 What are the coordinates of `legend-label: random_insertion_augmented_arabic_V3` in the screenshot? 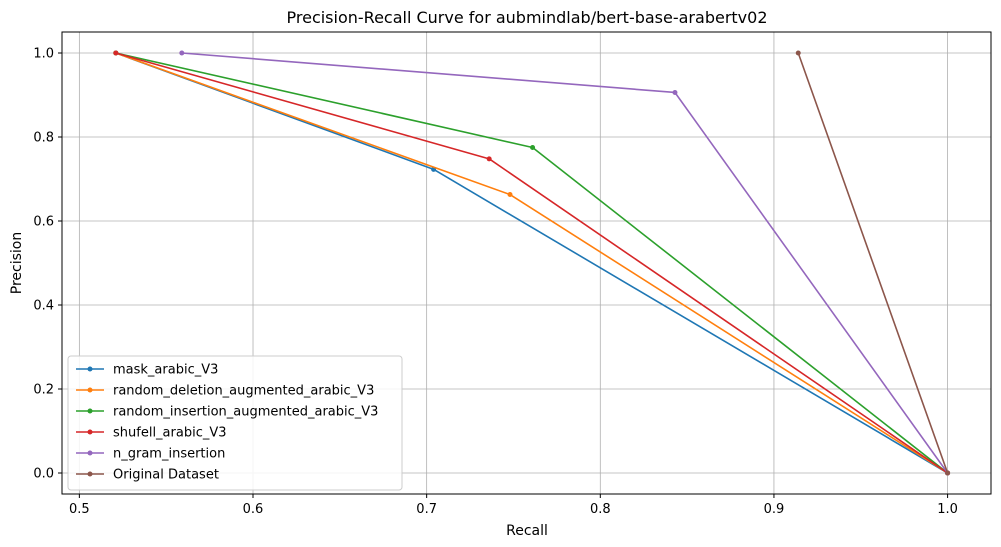 It's located at (245, 412).